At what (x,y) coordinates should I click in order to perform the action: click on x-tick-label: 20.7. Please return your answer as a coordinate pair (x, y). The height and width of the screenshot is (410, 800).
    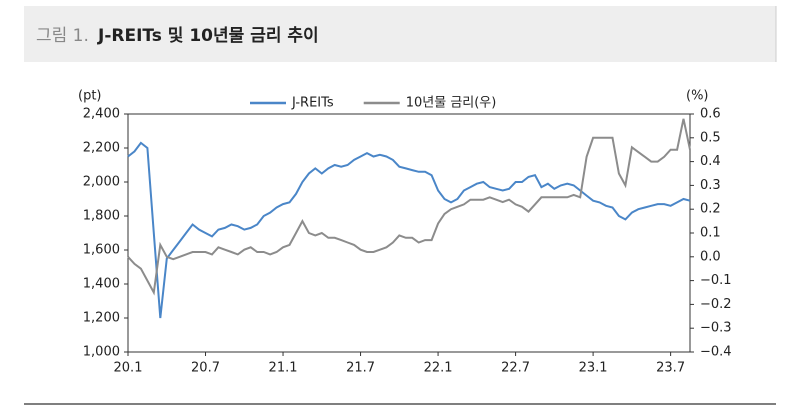
    Looking at the image, I should click on (205, 368).